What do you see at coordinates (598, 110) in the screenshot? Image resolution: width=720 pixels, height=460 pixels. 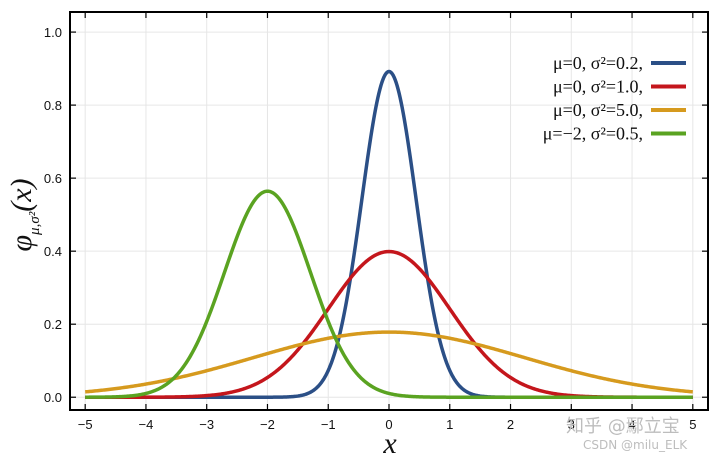 I see `legend-label: μ=0, σ²=5.0,` at bounding box center [598, 110].